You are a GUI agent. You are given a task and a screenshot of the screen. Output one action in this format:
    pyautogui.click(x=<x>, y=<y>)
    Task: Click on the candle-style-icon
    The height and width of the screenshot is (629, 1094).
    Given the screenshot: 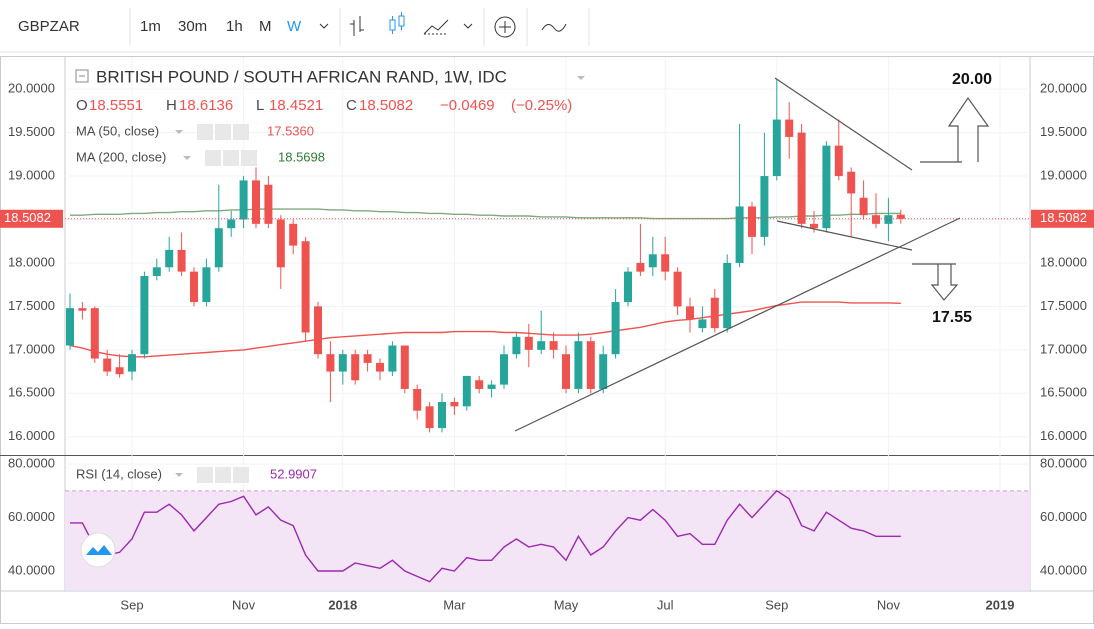 What is the action you would take?
    pyautogui.click(x=397, y=23)
    